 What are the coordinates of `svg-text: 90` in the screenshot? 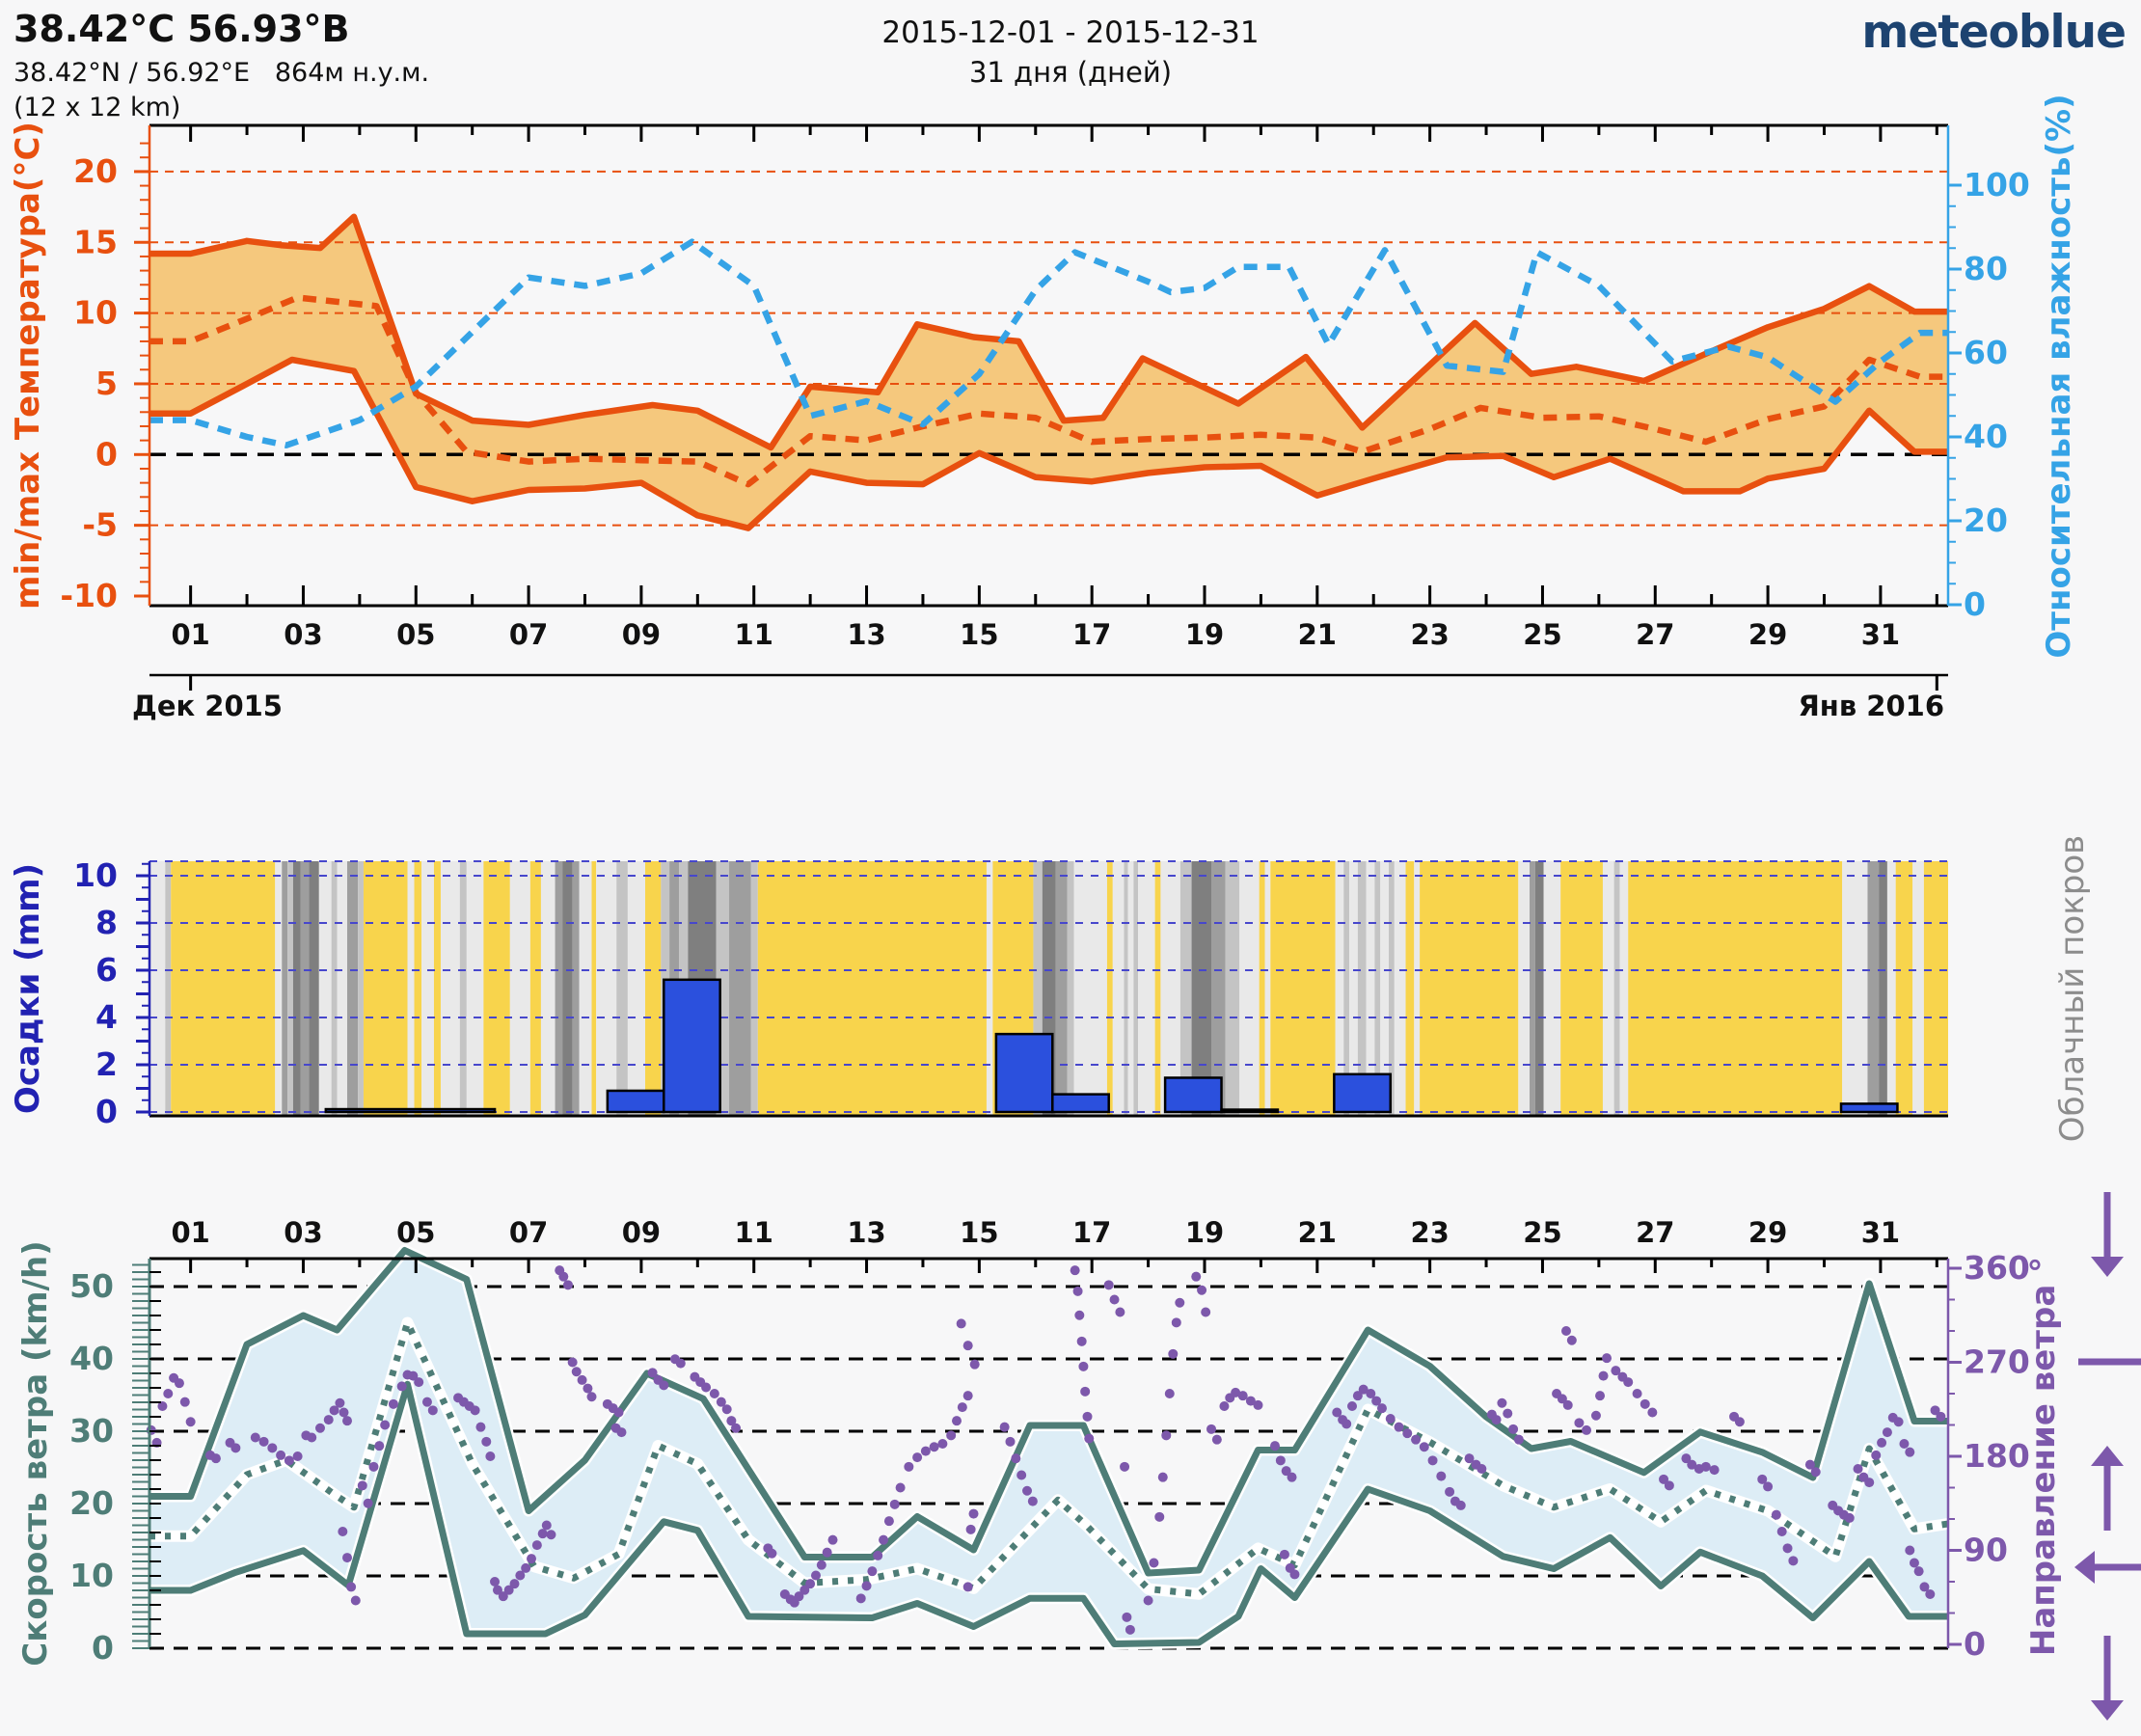 It's located at (1986, 1550).